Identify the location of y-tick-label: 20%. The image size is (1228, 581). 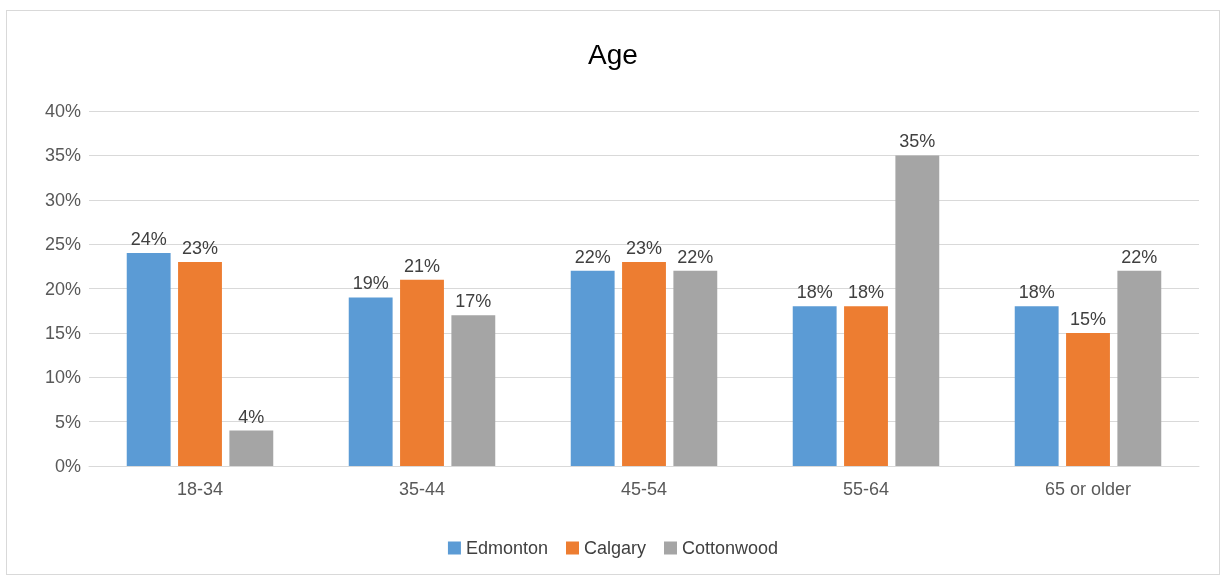
(62, 288).